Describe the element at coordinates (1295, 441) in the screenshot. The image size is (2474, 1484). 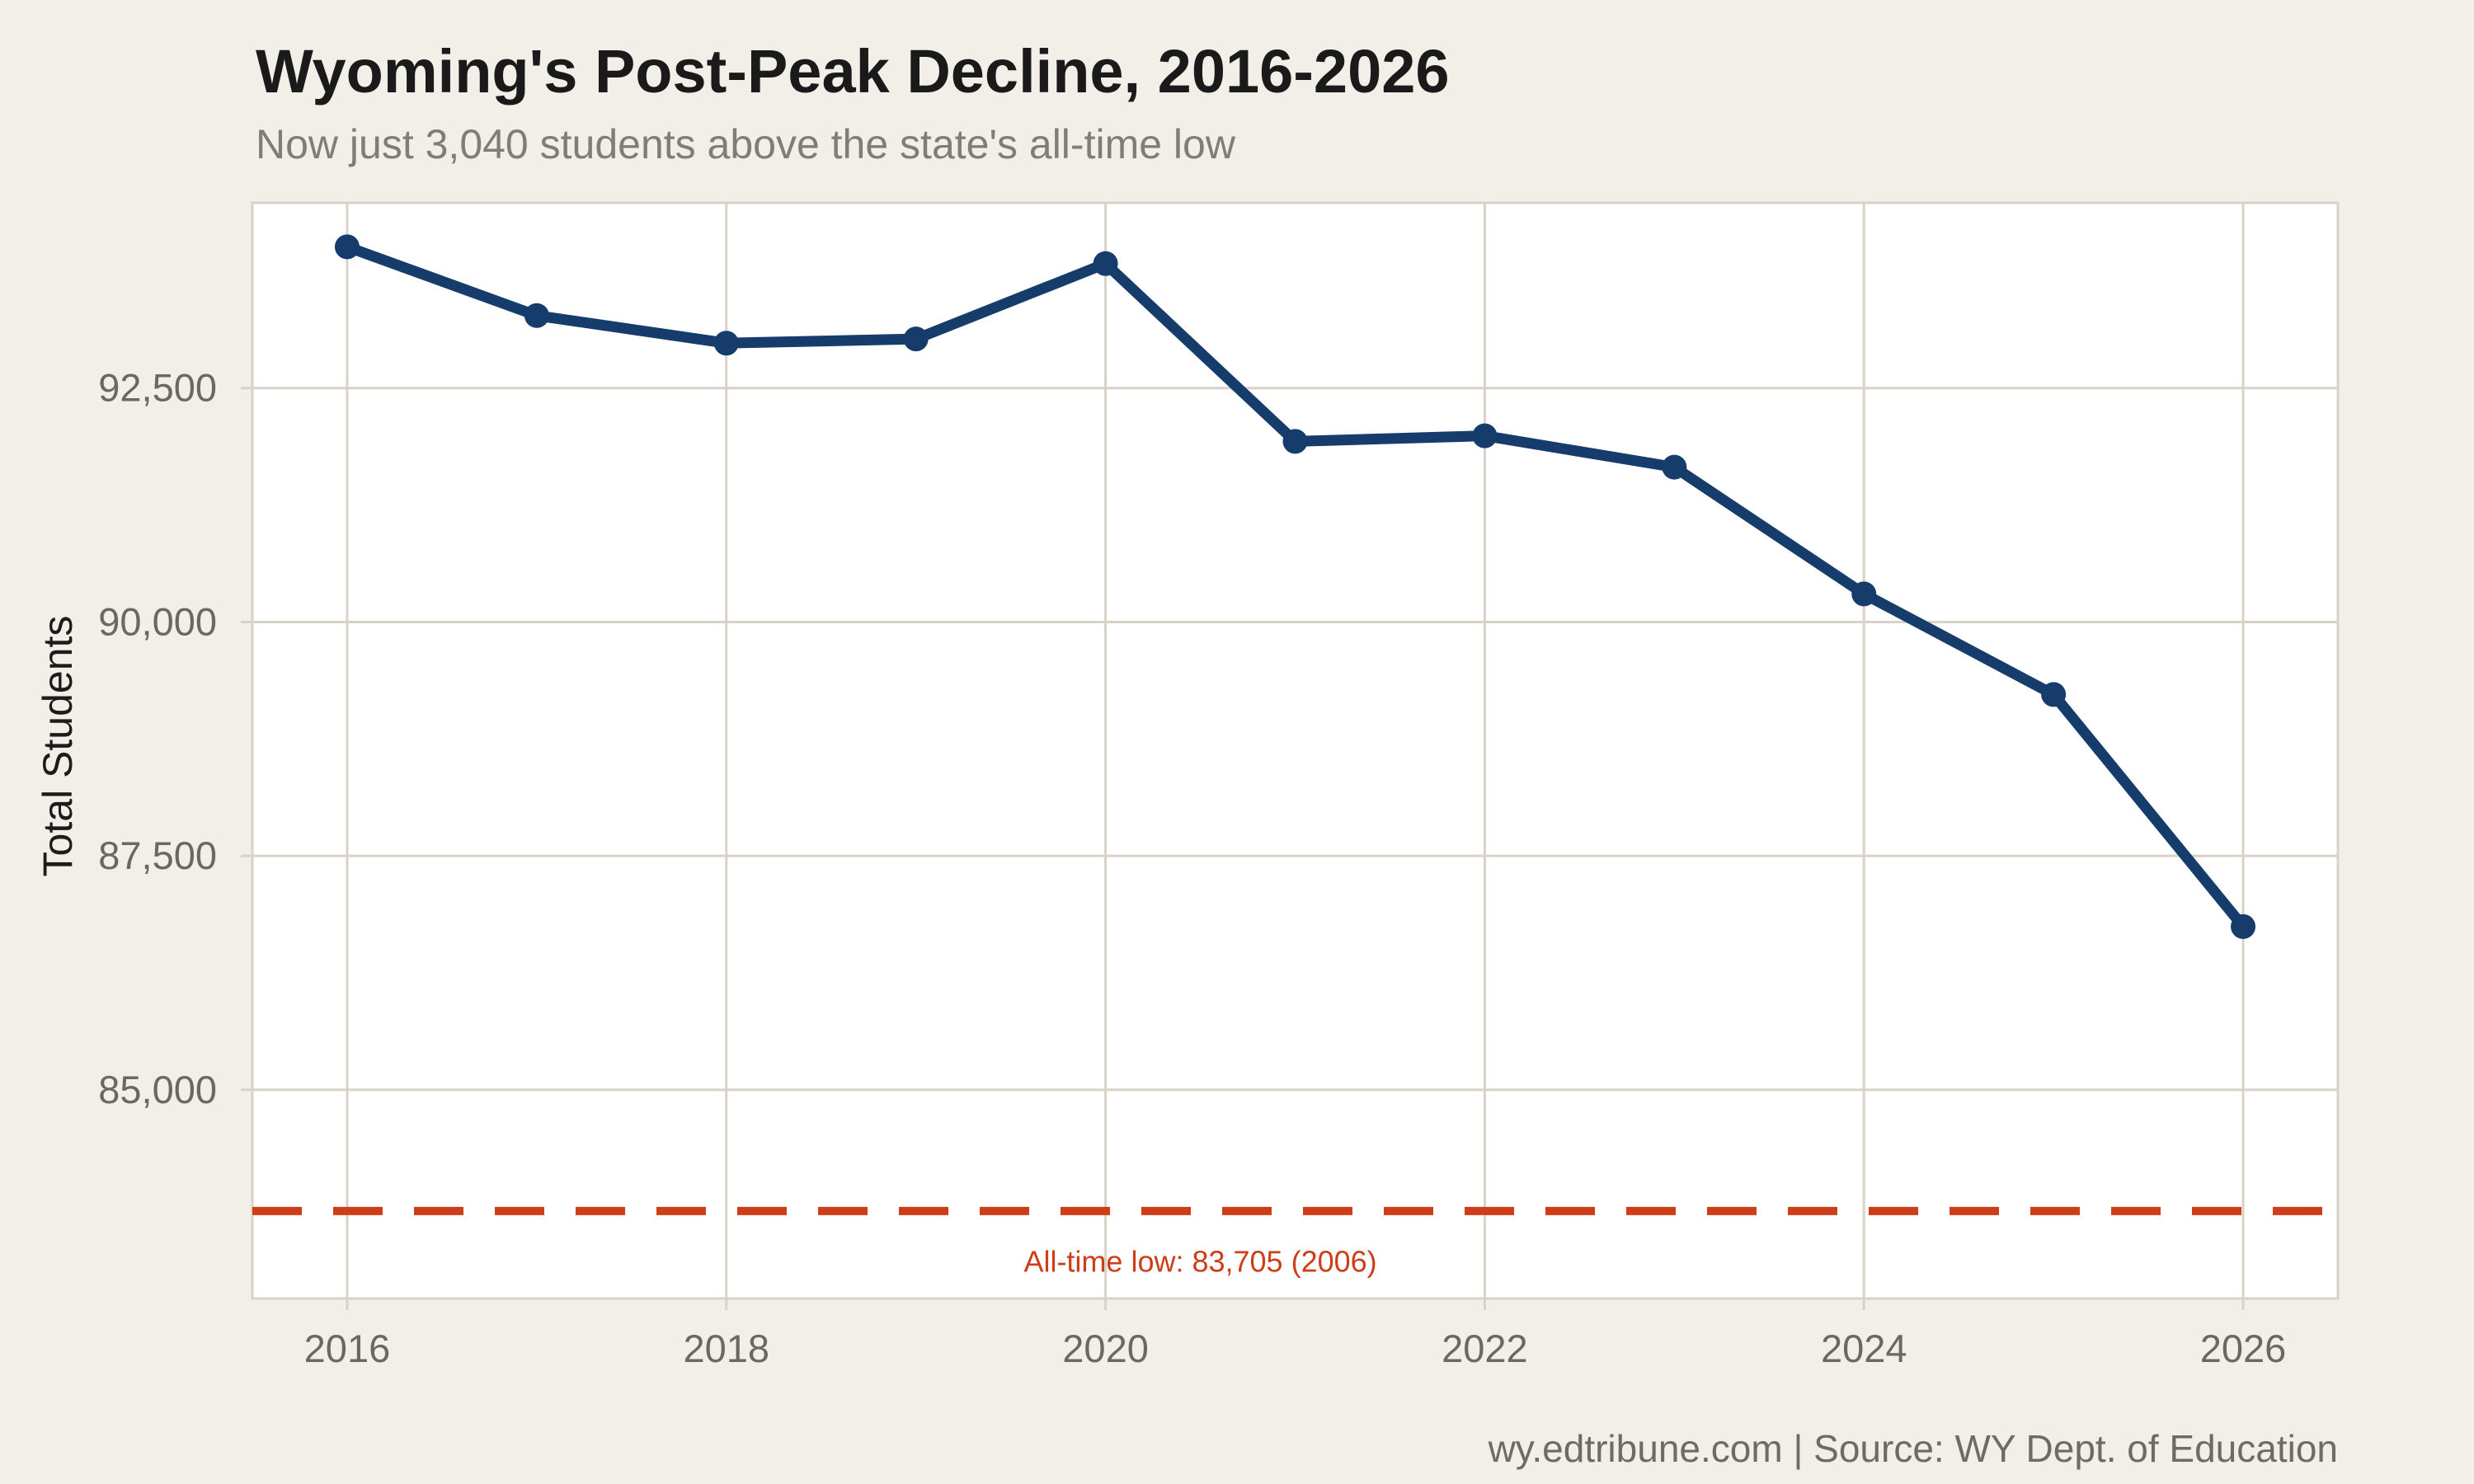
I see `data-point-2021` at that location.